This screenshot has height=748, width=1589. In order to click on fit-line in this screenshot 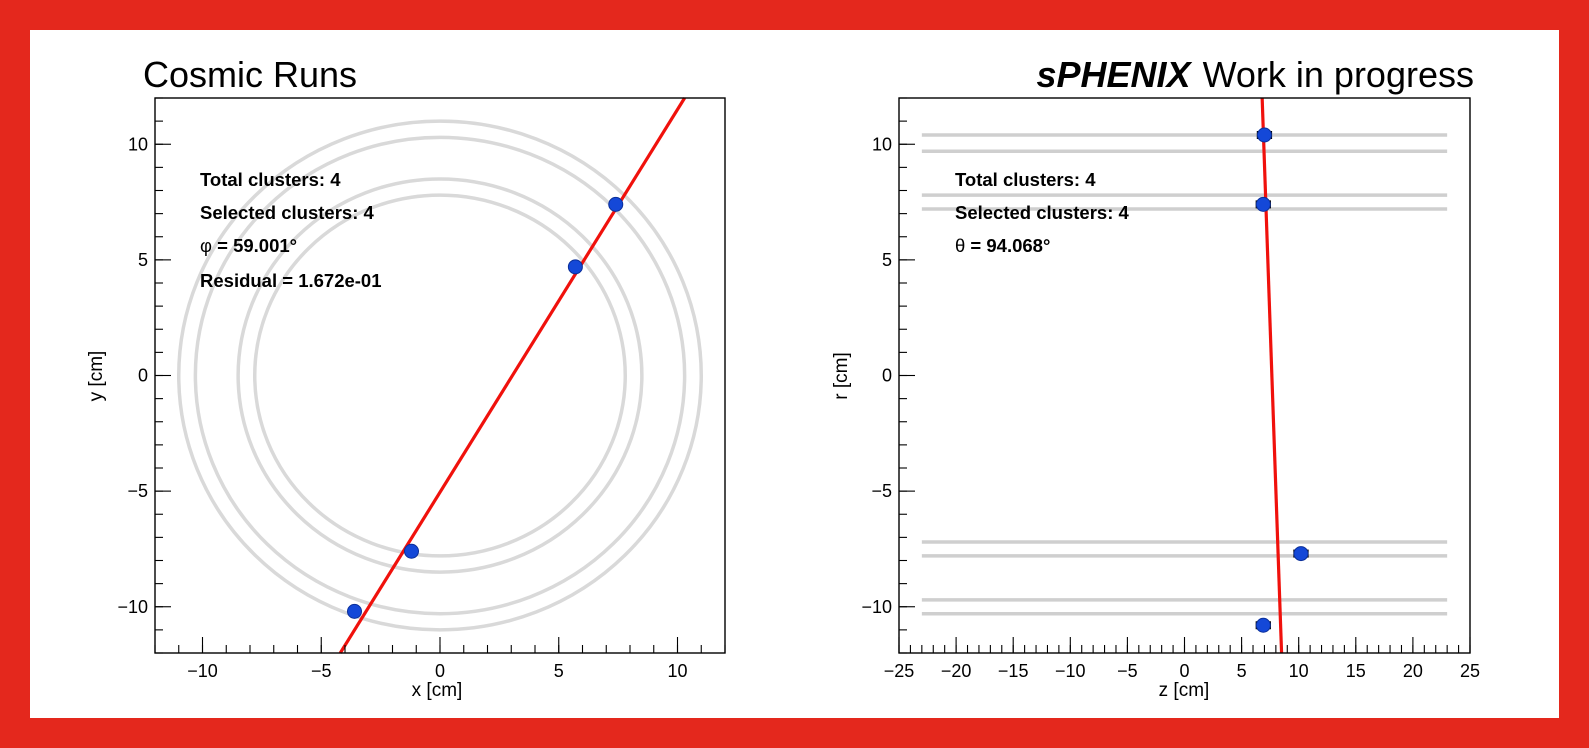, I will do `click(1272, 375)`.